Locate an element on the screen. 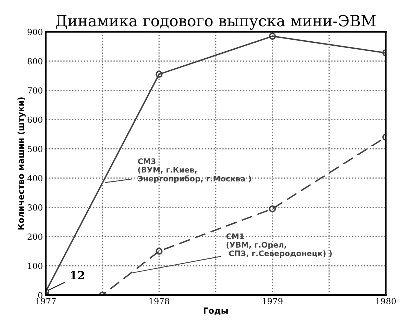 The image size is (400, 321). y-tick-label: 900 is located at coordinates (35, 32).